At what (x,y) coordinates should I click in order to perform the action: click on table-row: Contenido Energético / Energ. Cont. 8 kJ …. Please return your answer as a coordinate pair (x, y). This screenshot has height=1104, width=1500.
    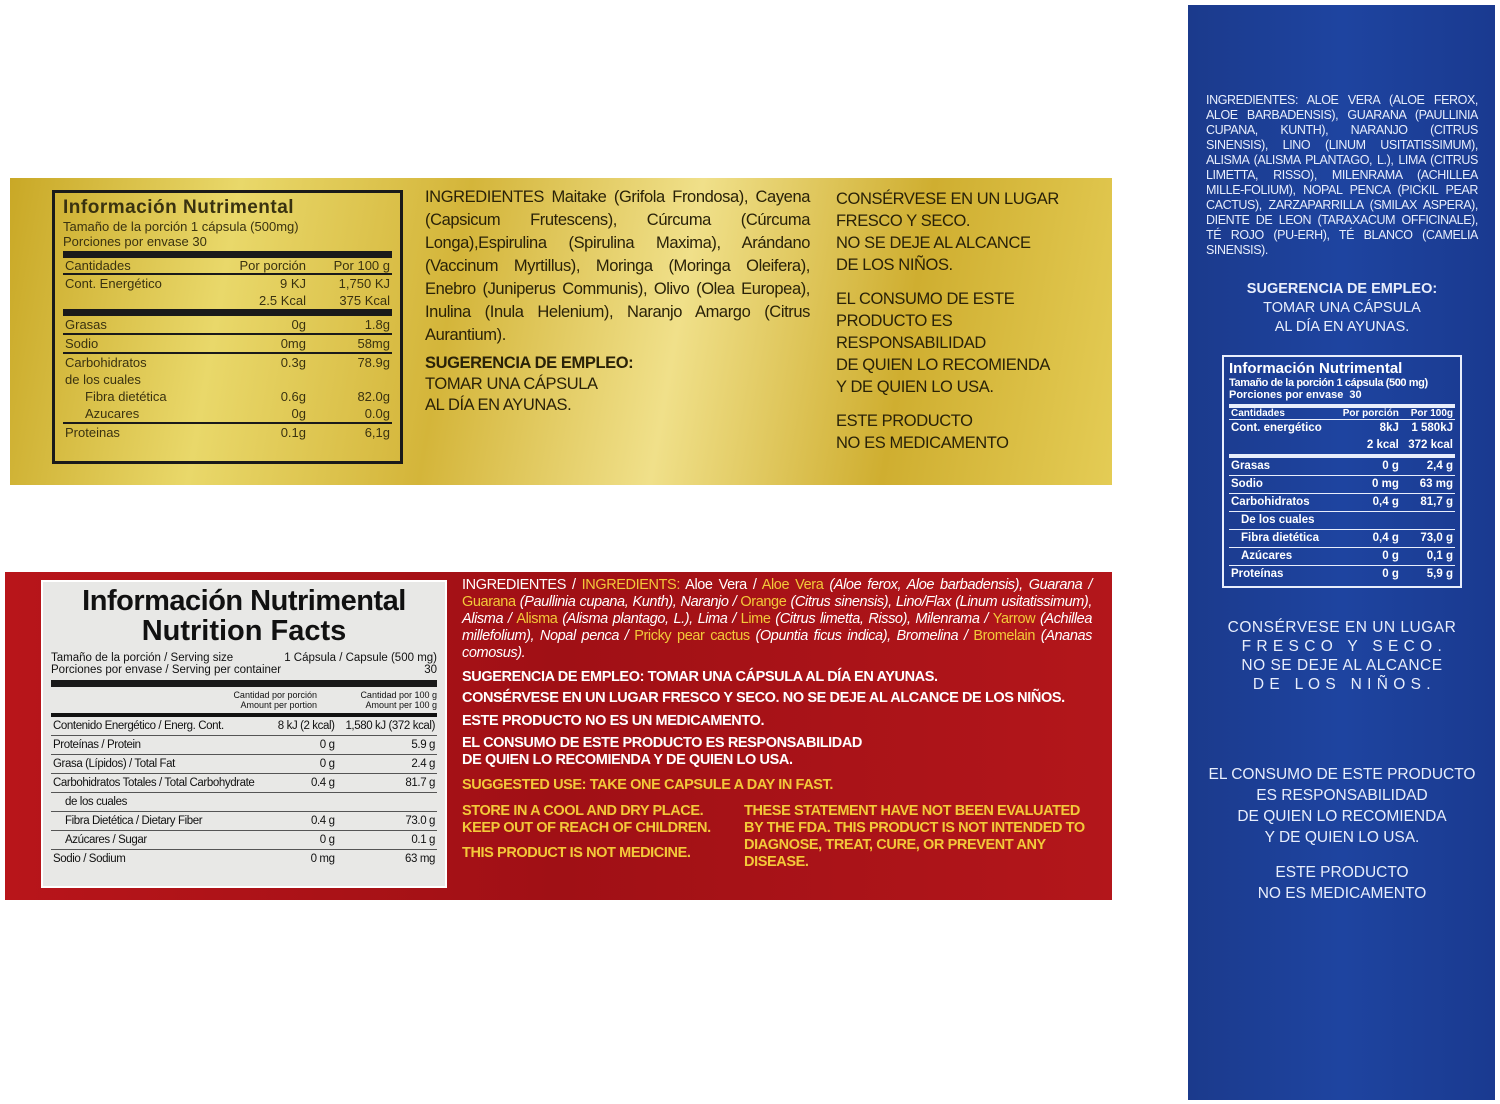
    Looking at the image, I should click on (244, 726).